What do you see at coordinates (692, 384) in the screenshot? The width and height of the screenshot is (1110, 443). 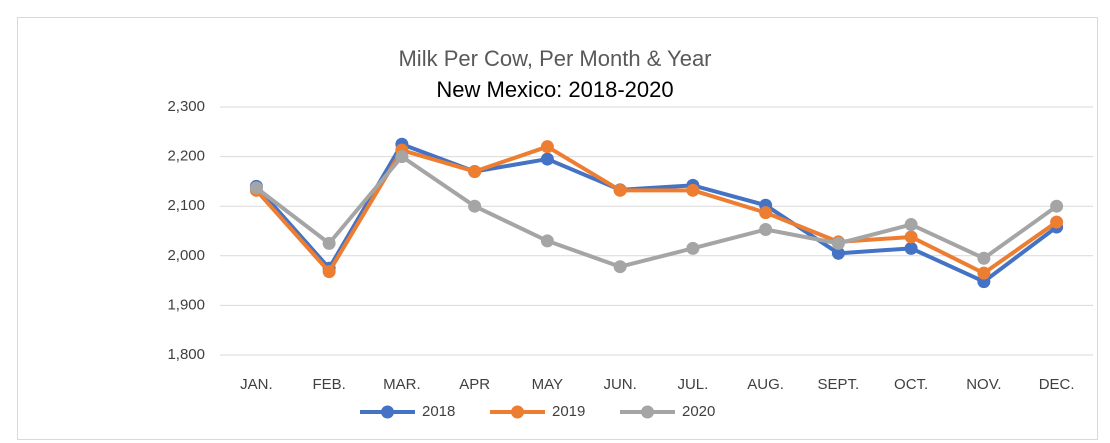 I see `x-tick-label: JUL.` at bounding box center [692, 384].